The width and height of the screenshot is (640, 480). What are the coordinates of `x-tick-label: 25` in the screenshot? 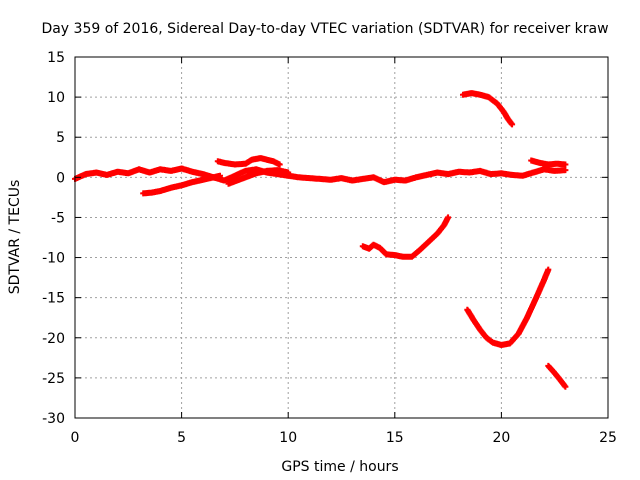 It's located at (608, 438).